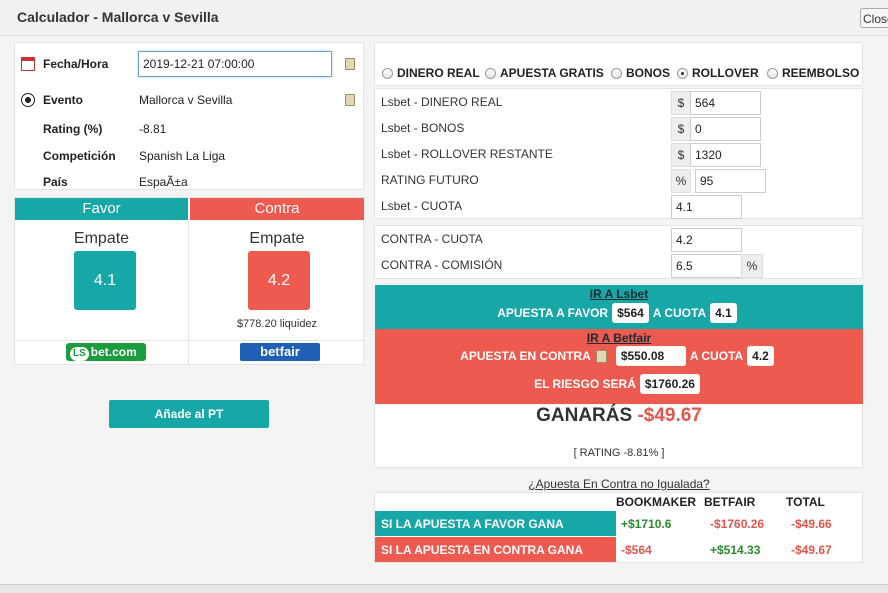 The width and height of the screenshot is (888, 593). I want to click on bonos-prefix: $, so click(681, 129).